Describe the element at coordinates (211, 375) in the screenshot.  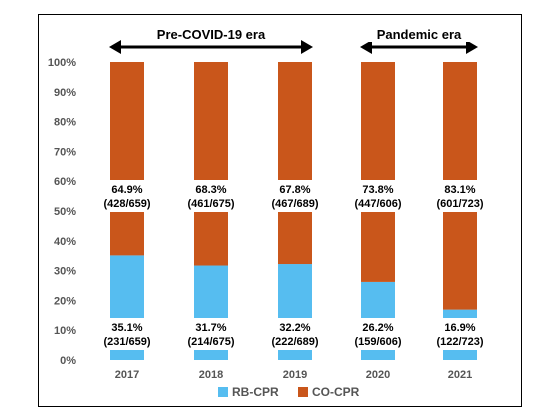
I see `x-tick-label: 2018` at that location.